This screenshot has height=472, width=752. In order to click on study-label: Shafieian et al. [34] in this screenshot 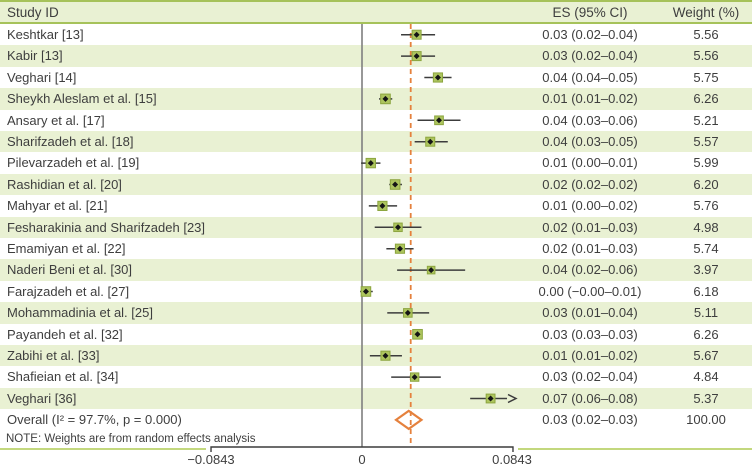, I will do `click(63, 377)`.